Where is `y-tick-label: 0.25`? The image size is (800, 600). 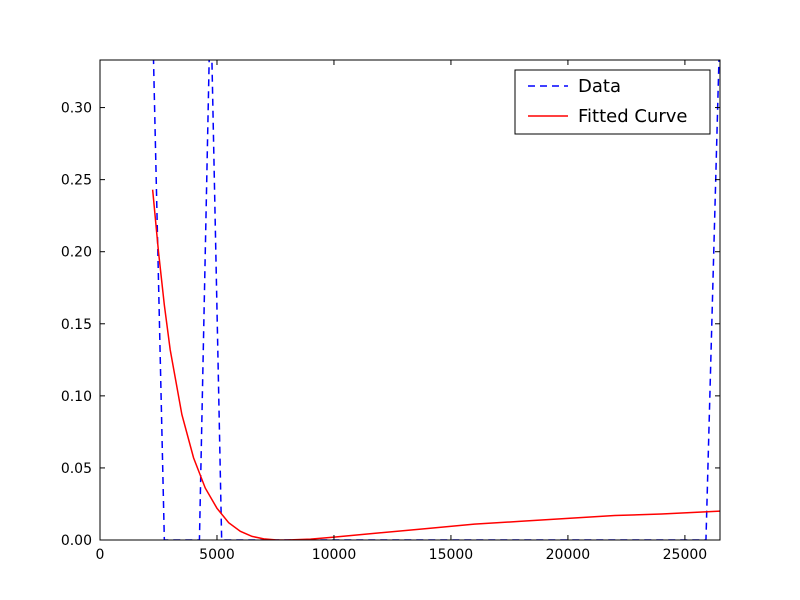 y-tick-label: 0.25 is located at coordinates (76, 181).